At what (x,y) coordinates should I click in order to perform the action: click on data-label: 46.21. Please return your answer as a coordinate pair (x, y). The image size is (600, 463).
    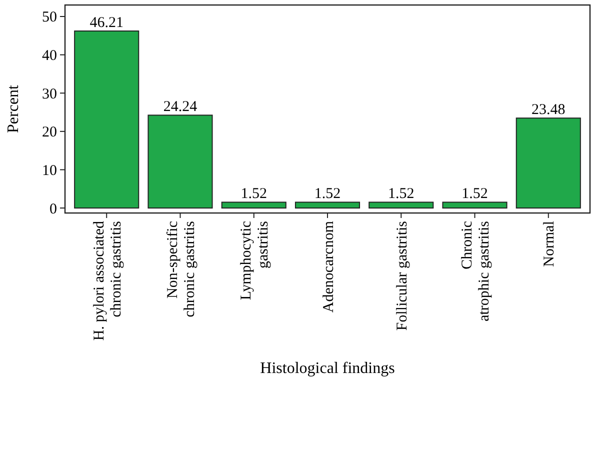
    Looking at the image, I should click on (107, 23).